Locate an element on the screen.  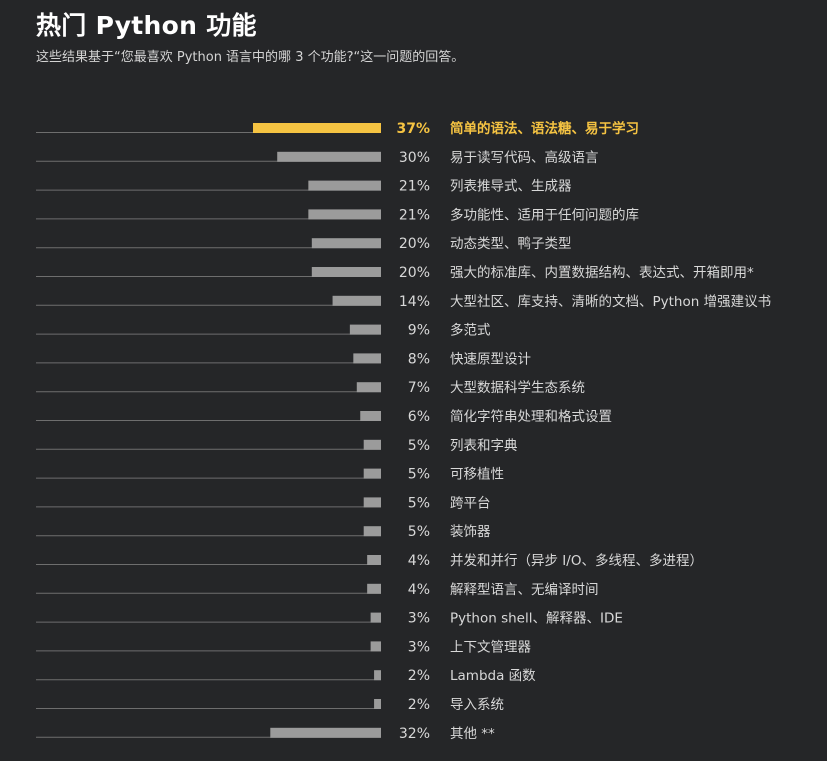
category-label: 简单的语法、语法糖、易于学习 is located at coordinates (544, 128).